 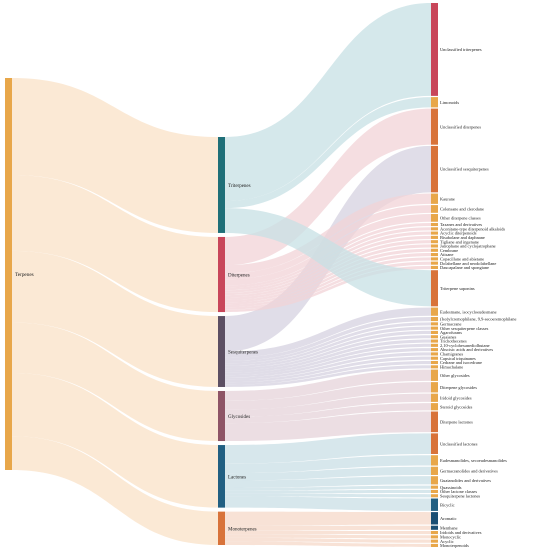 What do you see at coordinates (447, 504) in the screenshot?
I see `leaf-label-bicyclic: Bicyclic` at bounding box center [447, 504].